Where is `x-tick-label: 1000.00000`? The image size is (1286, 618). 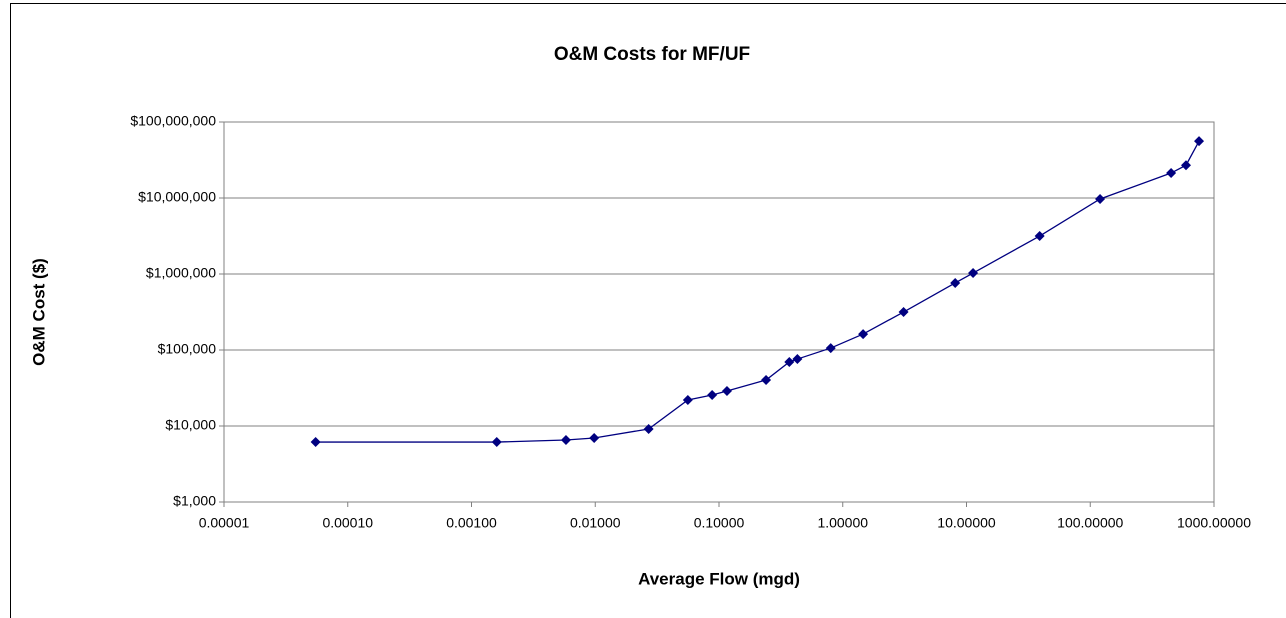 x-tick-label: 1000.00000 is located at coordinates (1214, 523).